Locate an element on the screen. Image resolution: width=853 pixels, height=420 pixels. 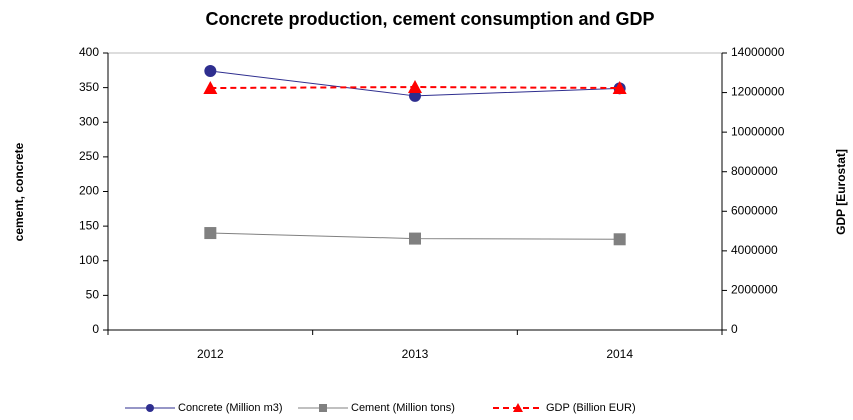
y-tick-label: 300 is located at coordinates (89, 121).